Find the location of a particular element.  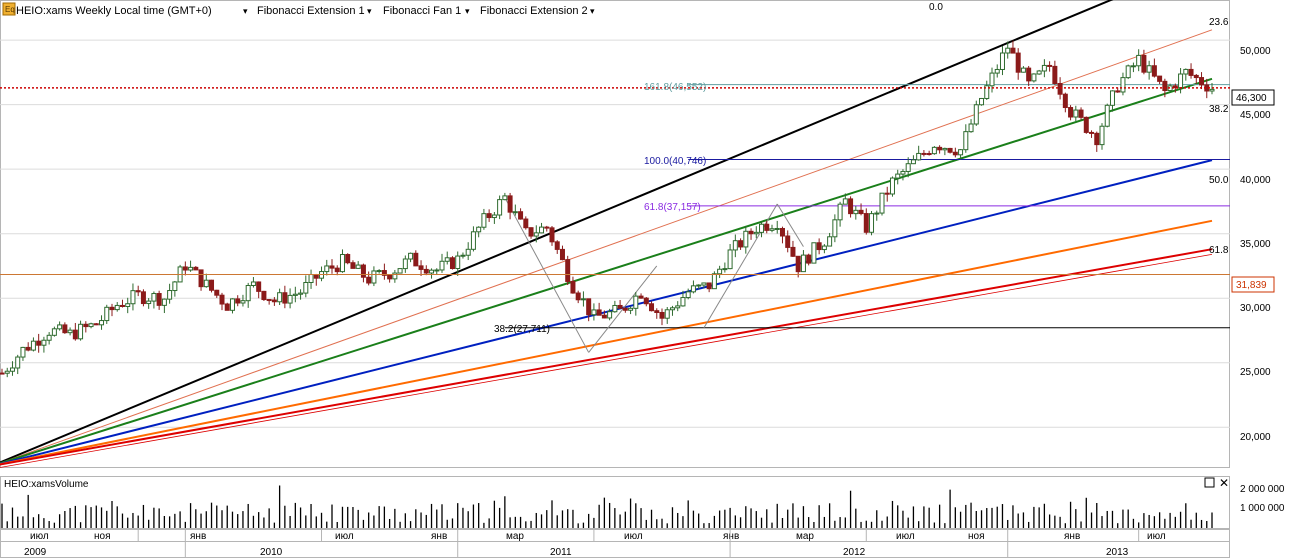

month-label: янв is located at coordinates (439, 536).